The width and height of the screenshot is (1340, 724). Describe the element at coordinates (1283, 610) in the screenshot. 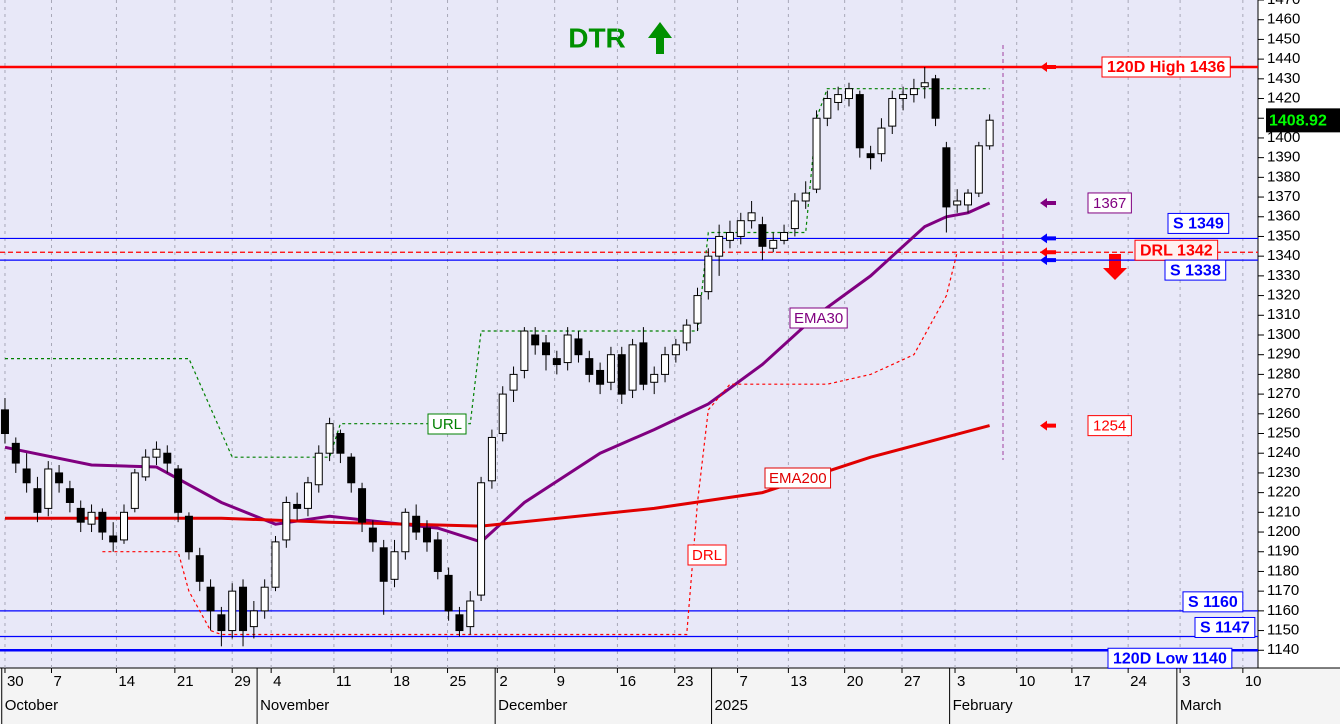

I see `y-tick-label: 1160` at that location.